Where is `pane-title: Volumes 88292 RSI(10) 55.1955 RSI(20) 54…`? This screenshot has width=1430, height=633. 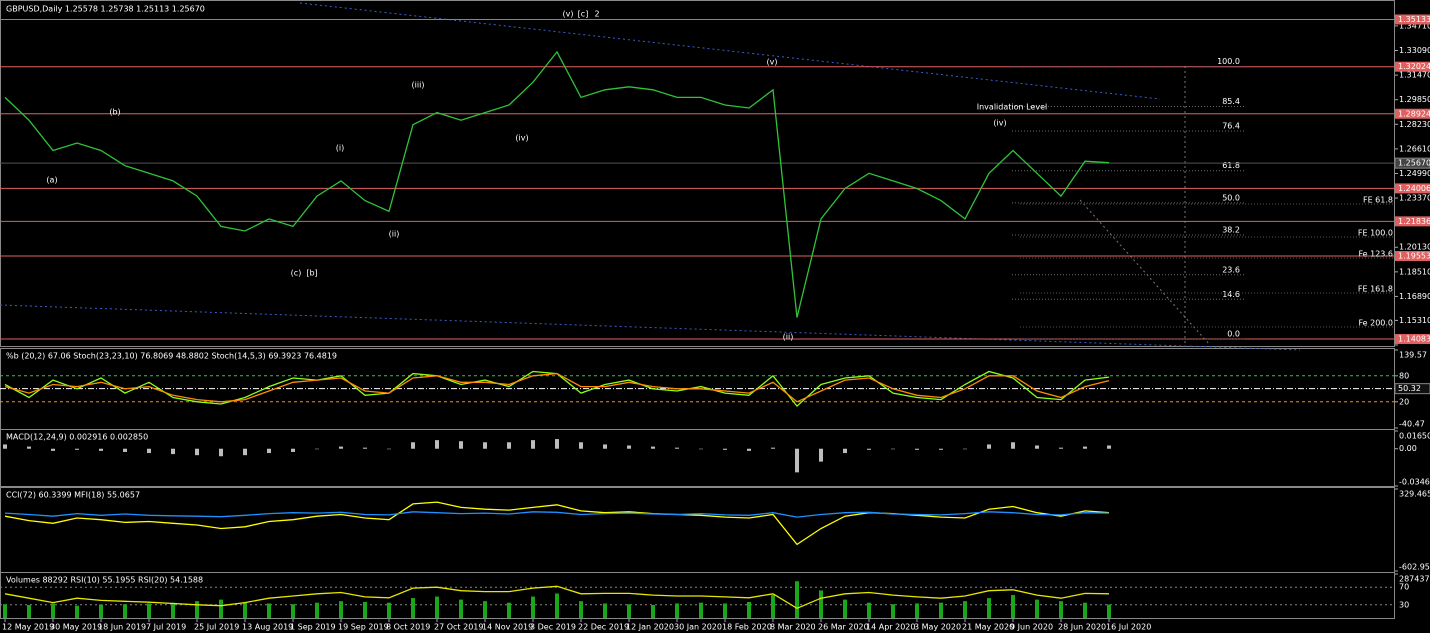 pane-title: Volumes 88292 RSI(10) 55.1955 RSI(20) 54… is located at coordinates (104, 580).